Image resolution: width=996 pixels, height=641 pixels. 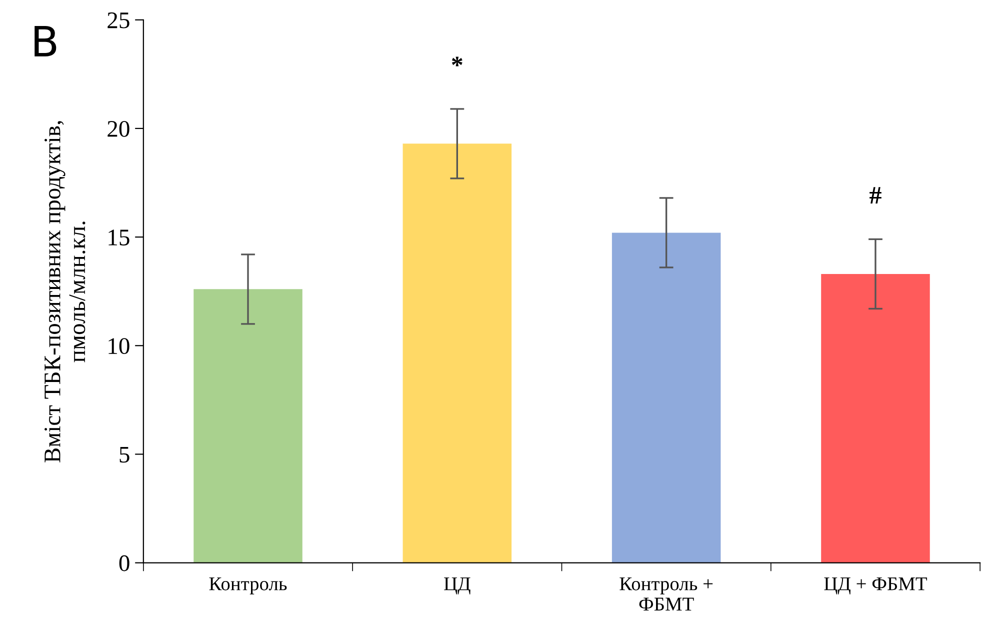 What do you see at coordinates (119, 238) in the screenshot?
I see `y-tick-label: 15` at bounding box center [119, 238].